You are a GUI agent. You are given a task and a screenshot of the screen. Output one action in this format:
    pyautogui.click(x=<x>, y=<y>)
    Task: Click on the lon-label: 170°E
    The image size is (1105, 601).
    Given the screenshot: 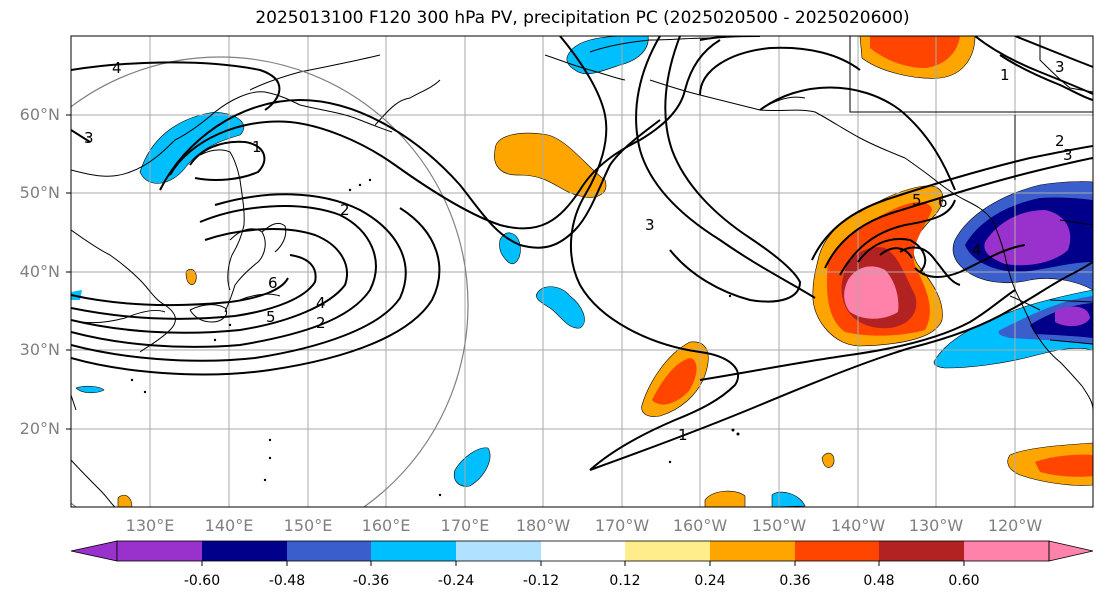 What is the action you would take?
    pyautogui.click(x=465, y=525)
    